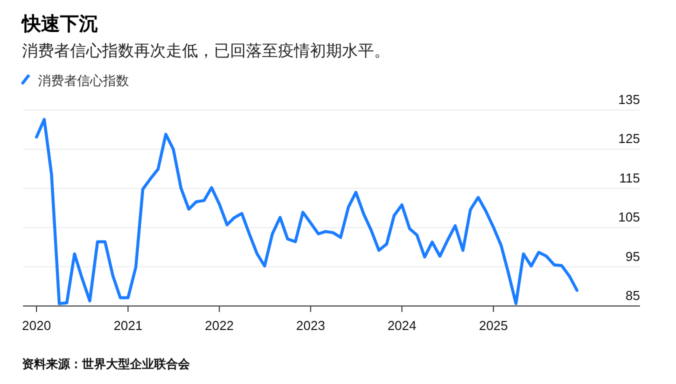 This screenshot has width=676, height=384. Describe the element at coordinates (629, 178) in the screenshot. I see `y-tick-label: 115` at that location.